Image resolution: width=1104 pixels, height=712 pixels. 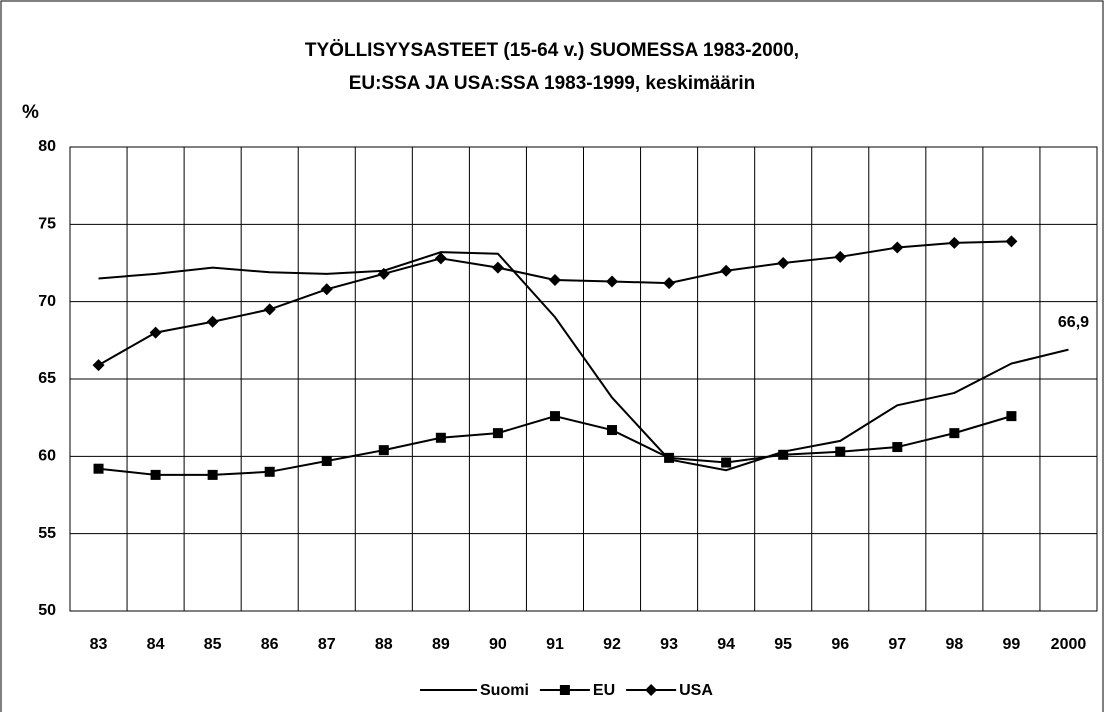 What do you see at coordinates (270, 644) in the screenshot?
I see `x-tick-label: 86` at bounding box center [270, 644].